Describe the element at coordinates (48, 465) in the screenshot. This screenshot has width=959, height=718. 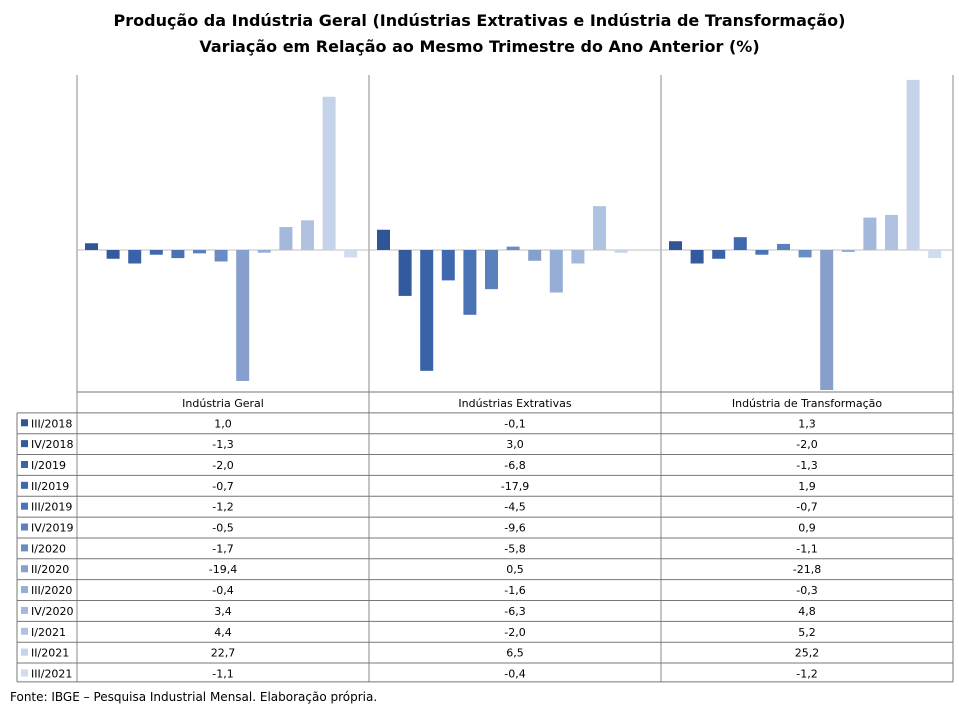
I see `legend-label: I/2019` at that location.